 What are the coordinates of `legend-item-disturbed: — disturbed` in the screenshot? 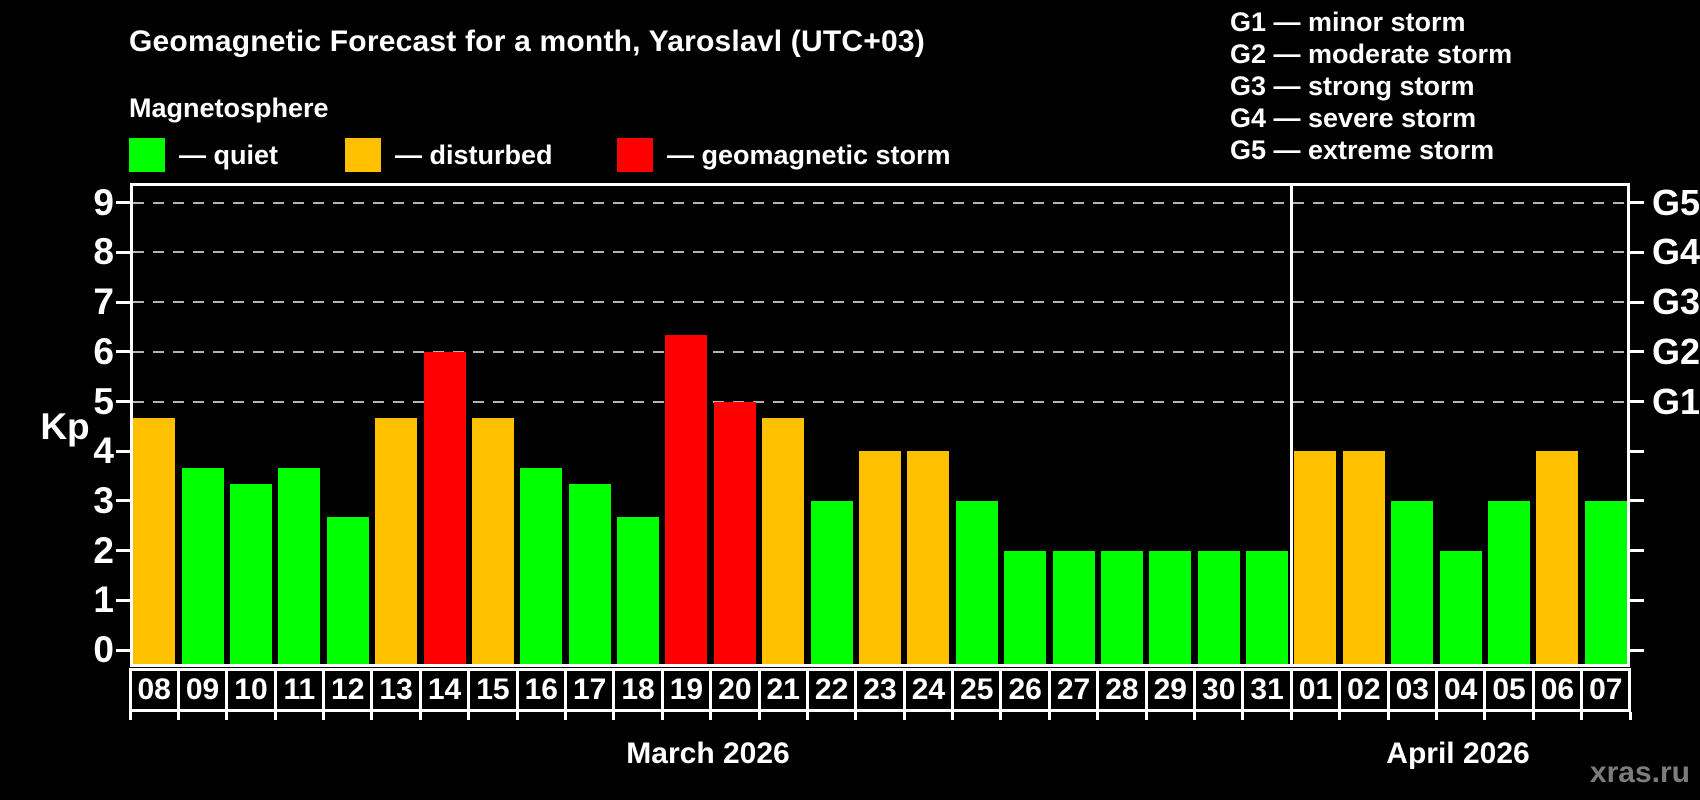 It's located at (449, 155).